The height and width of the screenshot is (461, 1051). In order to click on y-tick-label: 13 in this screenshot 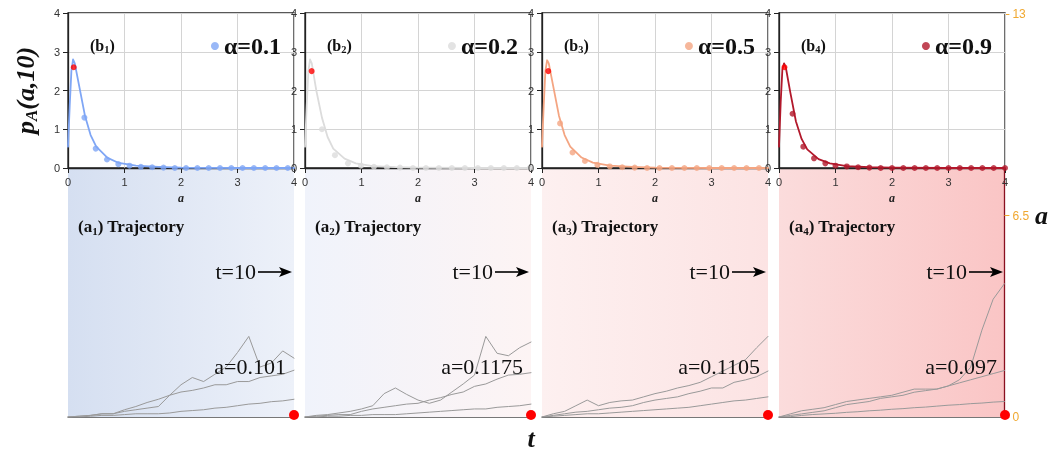, I will do `click(1019, 14)`.